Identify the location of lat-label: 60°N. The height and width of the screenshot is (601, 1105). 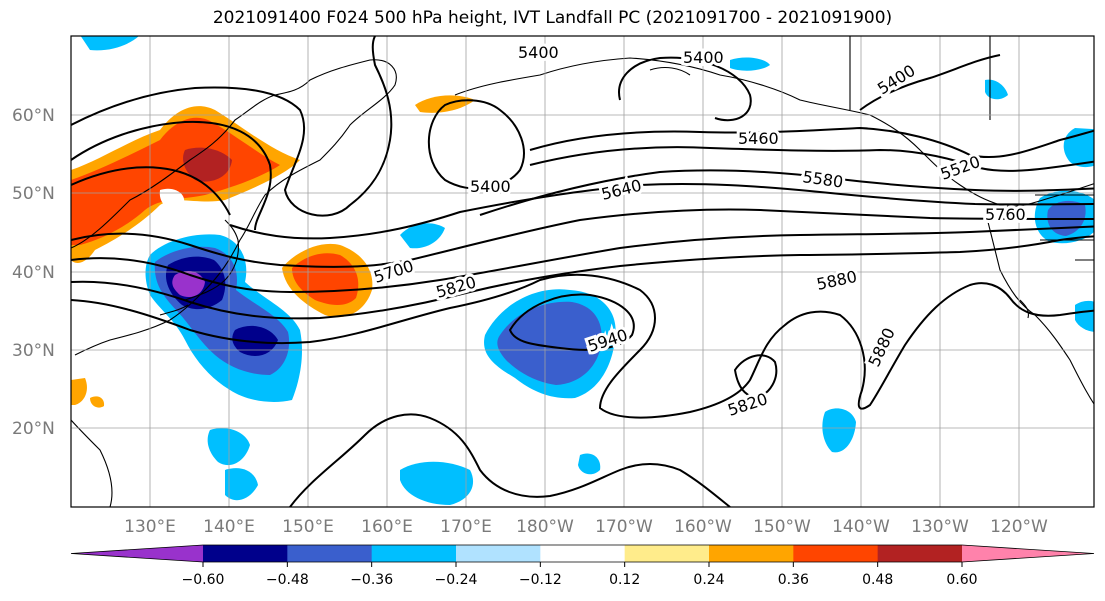
(33, 116).